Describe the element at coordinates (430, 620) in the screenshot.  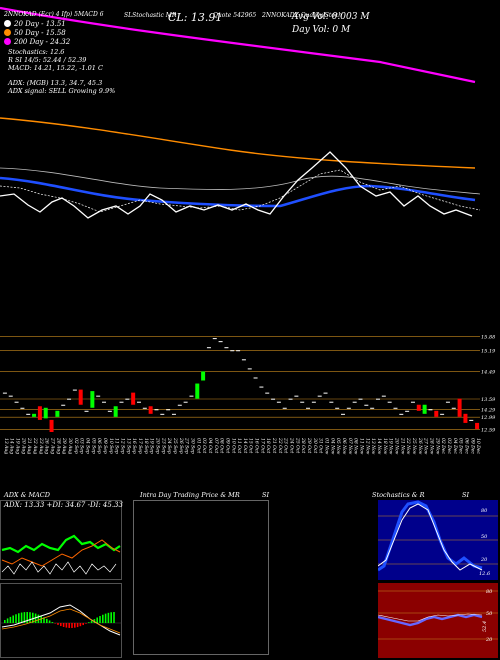
I see `rsi-line` at that location.